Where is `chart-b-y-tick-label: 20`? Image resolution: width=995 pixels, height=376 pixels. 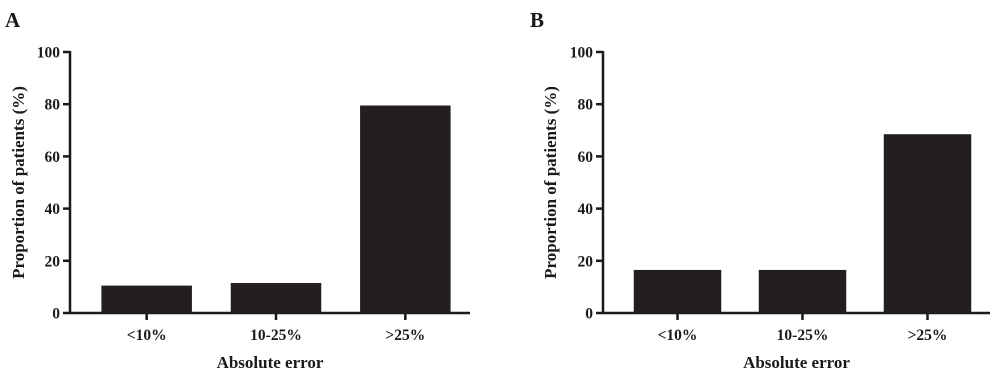
chart-b-y-tick-label: 20 is located at coordinates (586, 261).